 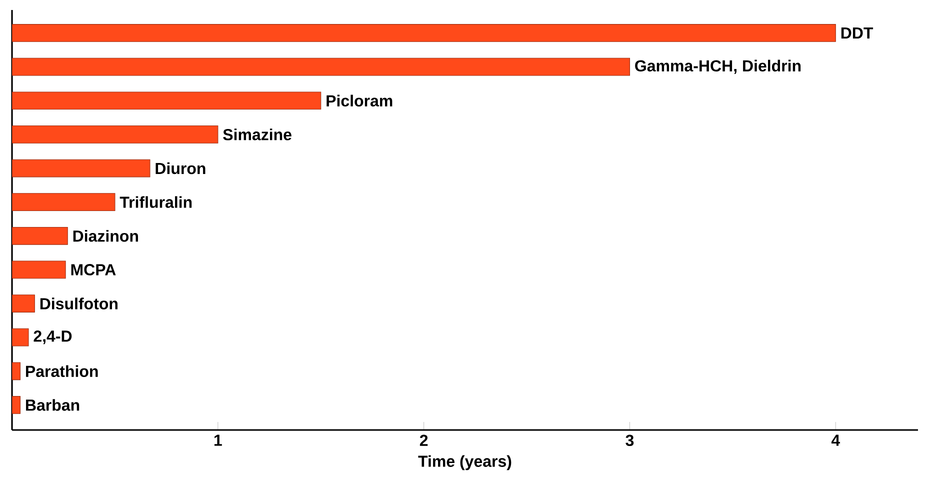 What do you see at coordinates (181, 168) in the screenshot?
I see `y-tick-label: Diuron` at bounding box center [181, 168].